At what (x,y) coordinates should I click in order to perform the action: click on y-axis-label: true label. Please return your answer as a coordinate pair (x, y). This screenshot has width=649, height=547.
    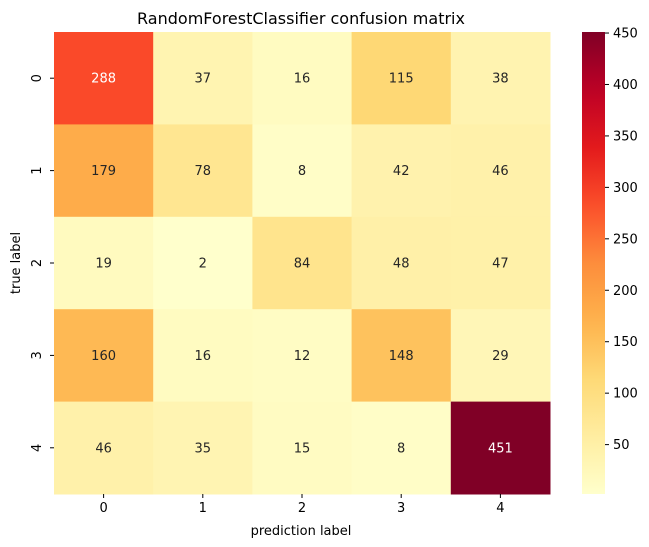
    Looking at the image, I should click on (16, 263).